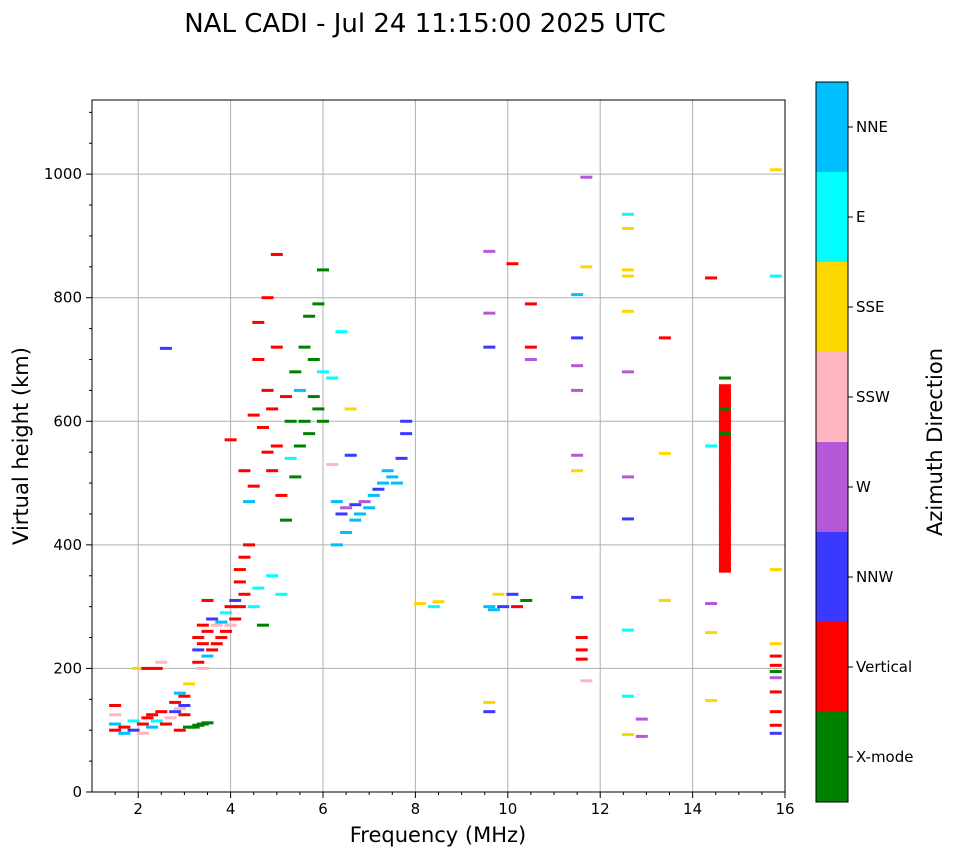 The image size is (958, 857). Describe the element at coordinates (692, 809) in the screenshot. I see `x-tick-label: 14` at that location.